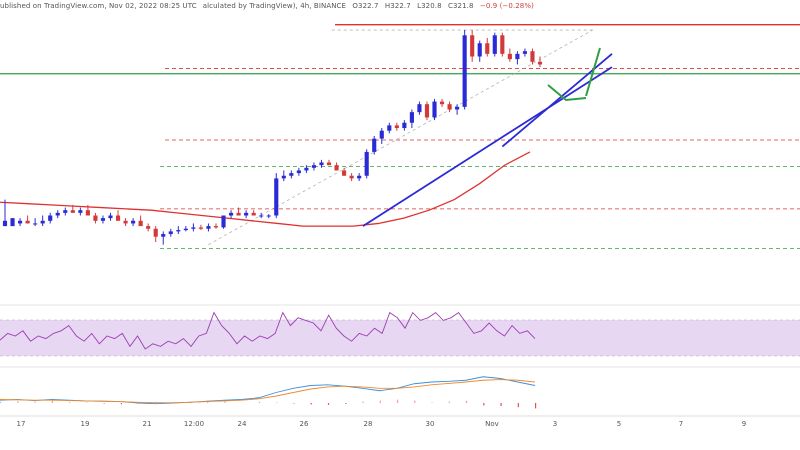 This screenshot has width=800, height=450. I want to click on ohlc-low: L320.8, so click(429, 6).